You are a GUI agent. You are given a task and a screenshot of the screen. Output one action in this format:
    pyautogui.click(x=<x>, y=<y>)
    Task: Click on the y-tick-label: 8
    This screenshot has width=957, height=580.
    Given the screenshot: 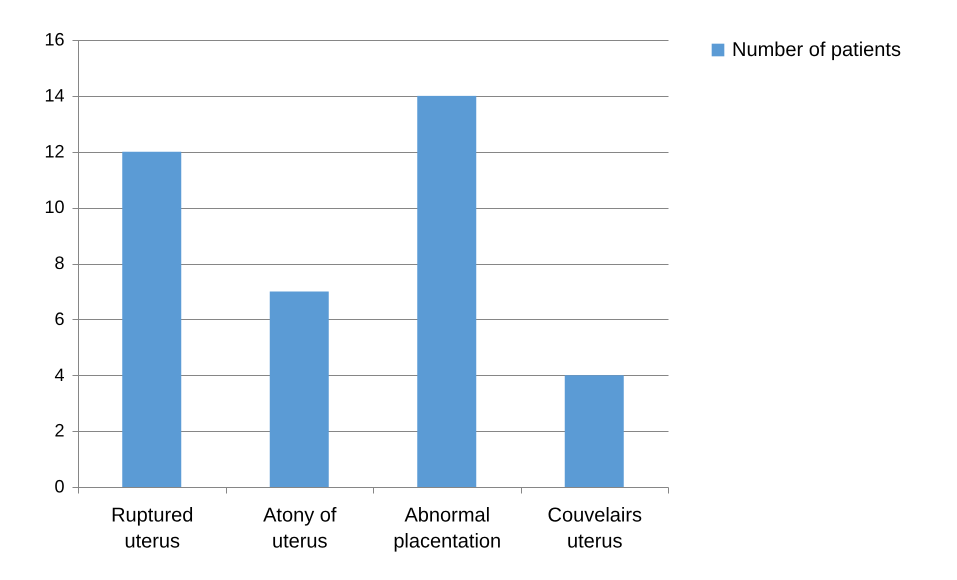 What is the action you would take?
    pyautogui.click(x=59, y=263)
    